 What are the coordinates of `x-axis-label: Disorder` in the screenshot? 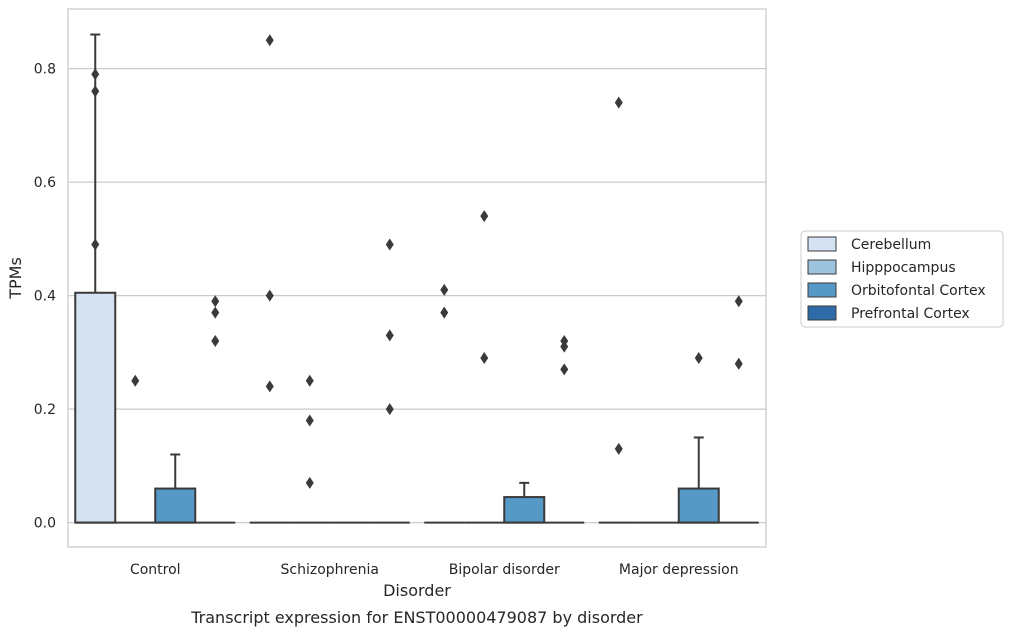 It's located at (417, 590).